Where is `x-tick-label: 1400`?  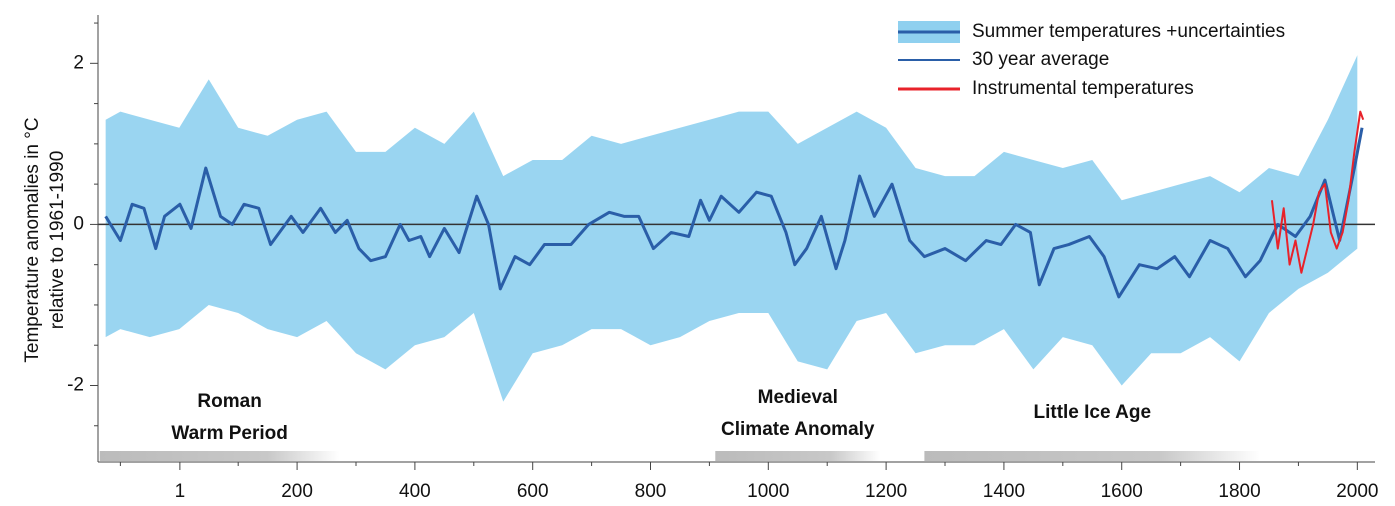
x-tick-label: 1400 is located at coordinates (1004, 491).